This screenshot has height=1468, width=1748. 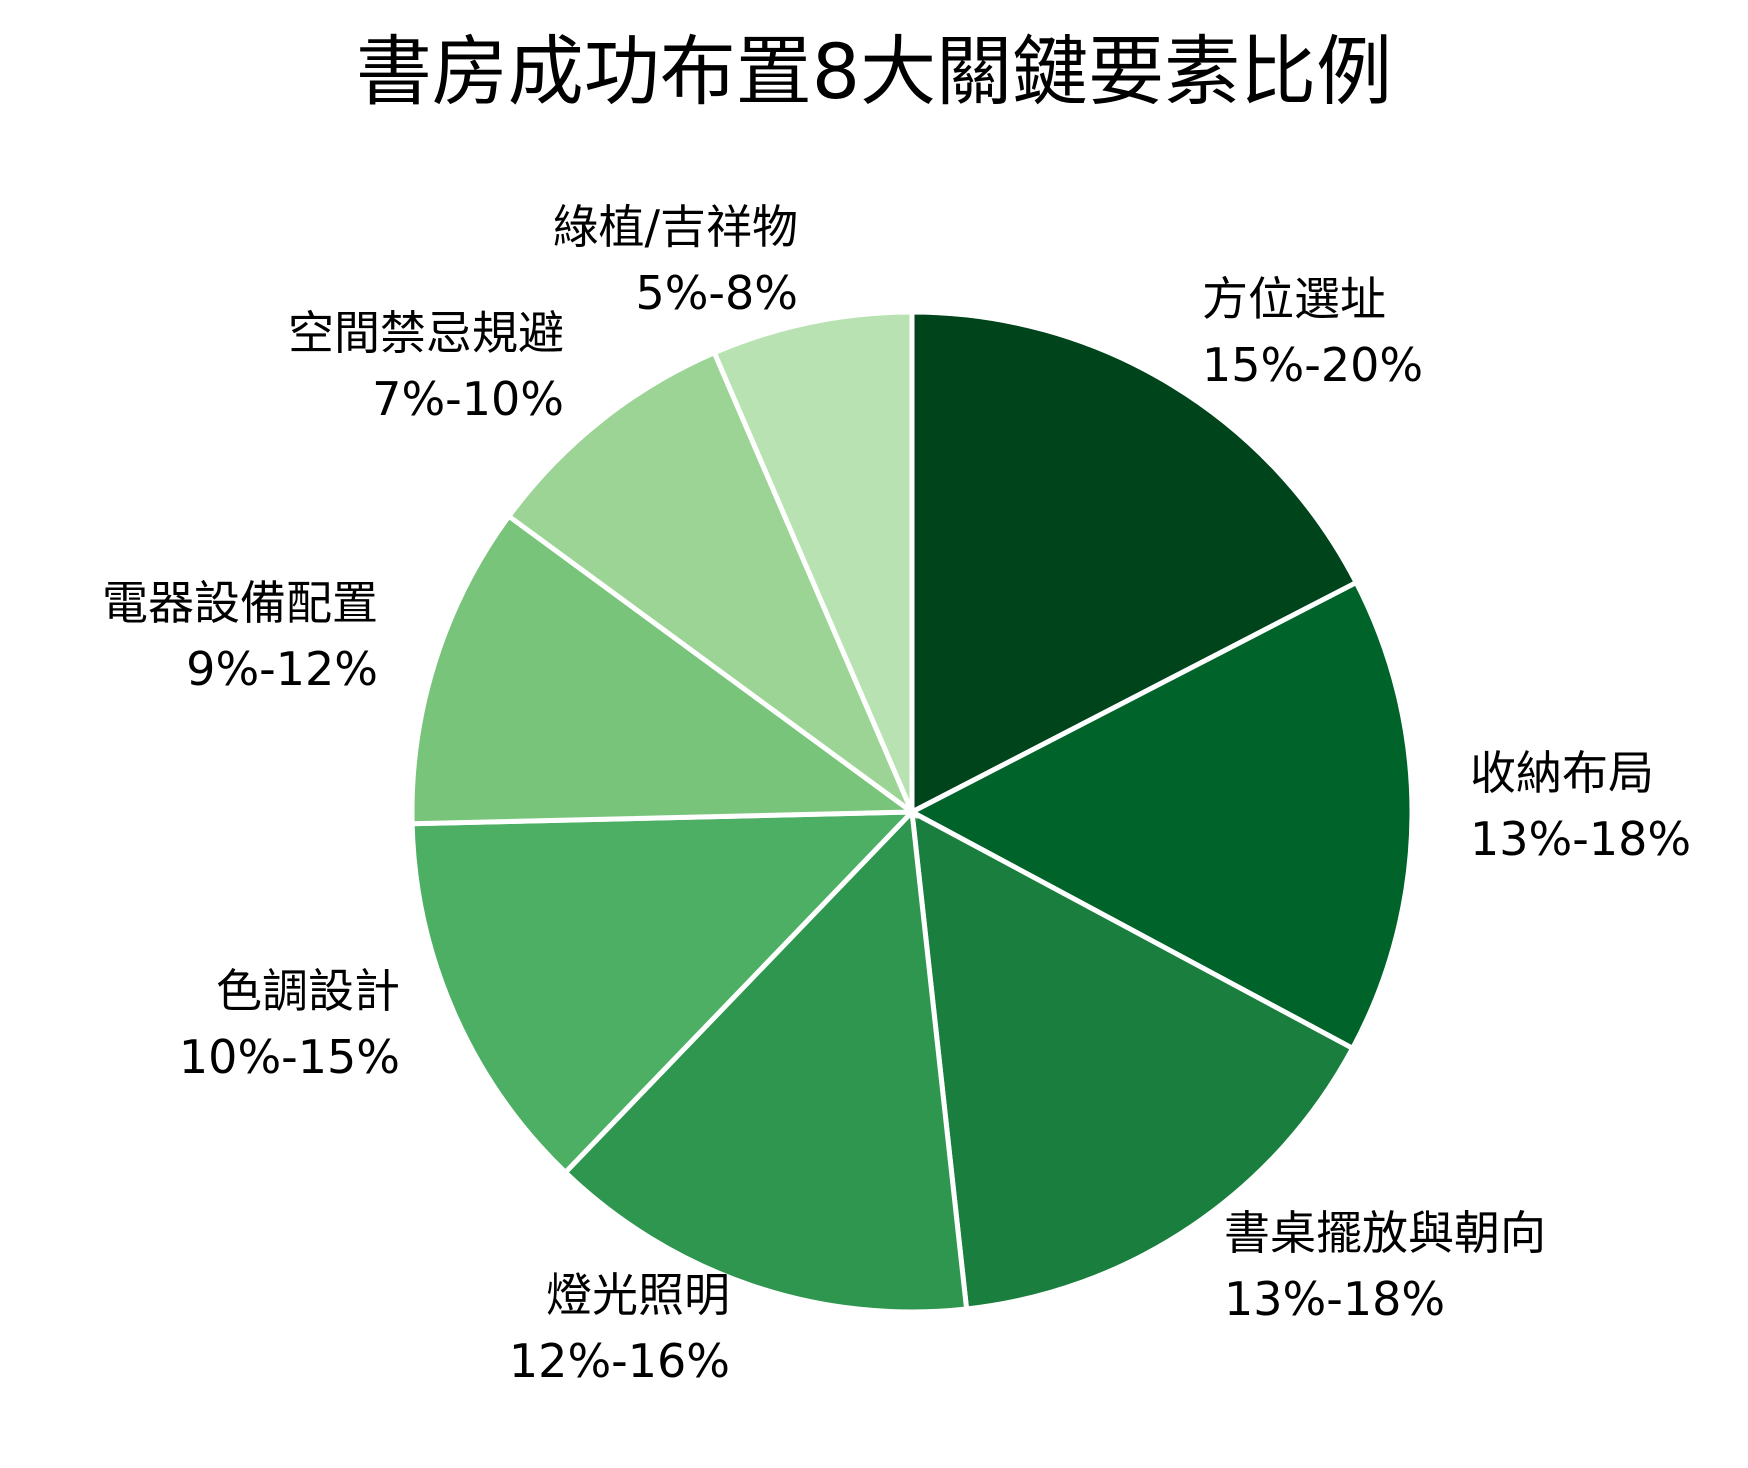 I want to click on label-name: 燈光照明, so click(x=638, y=1295).